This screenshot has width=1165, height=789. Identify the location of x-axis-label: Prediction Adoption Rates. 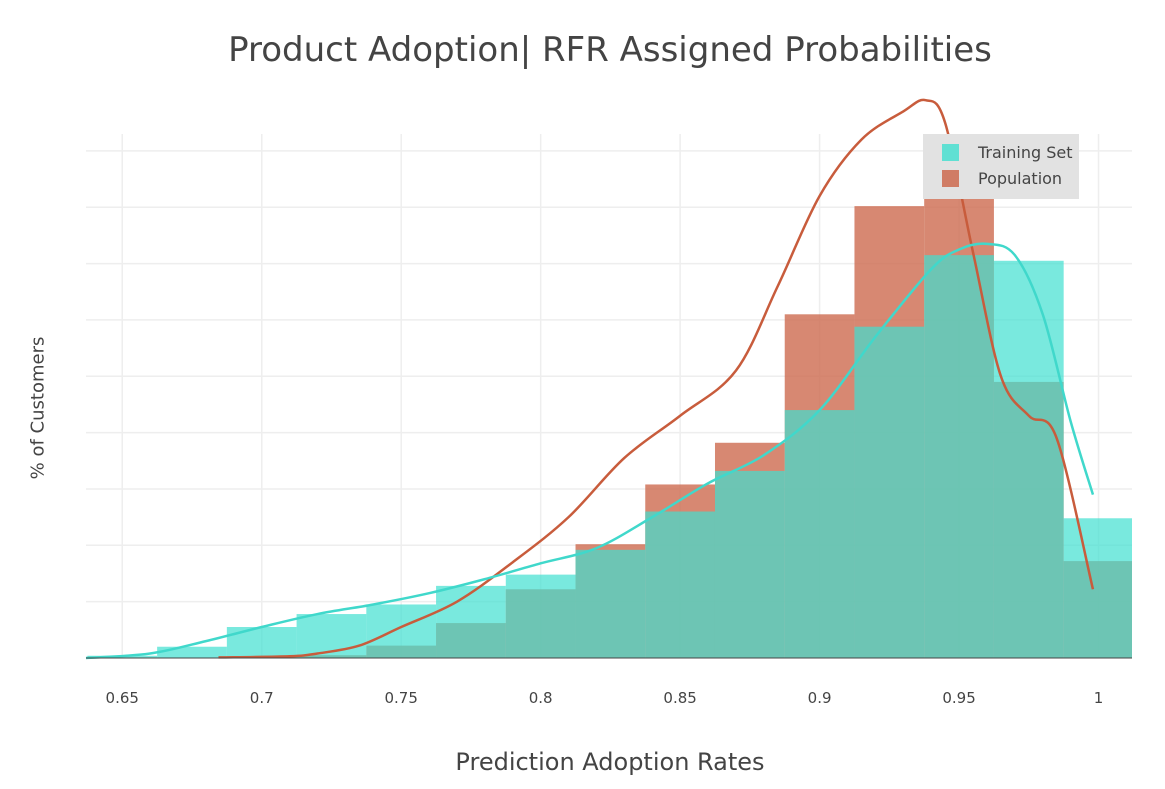
(610, 762).